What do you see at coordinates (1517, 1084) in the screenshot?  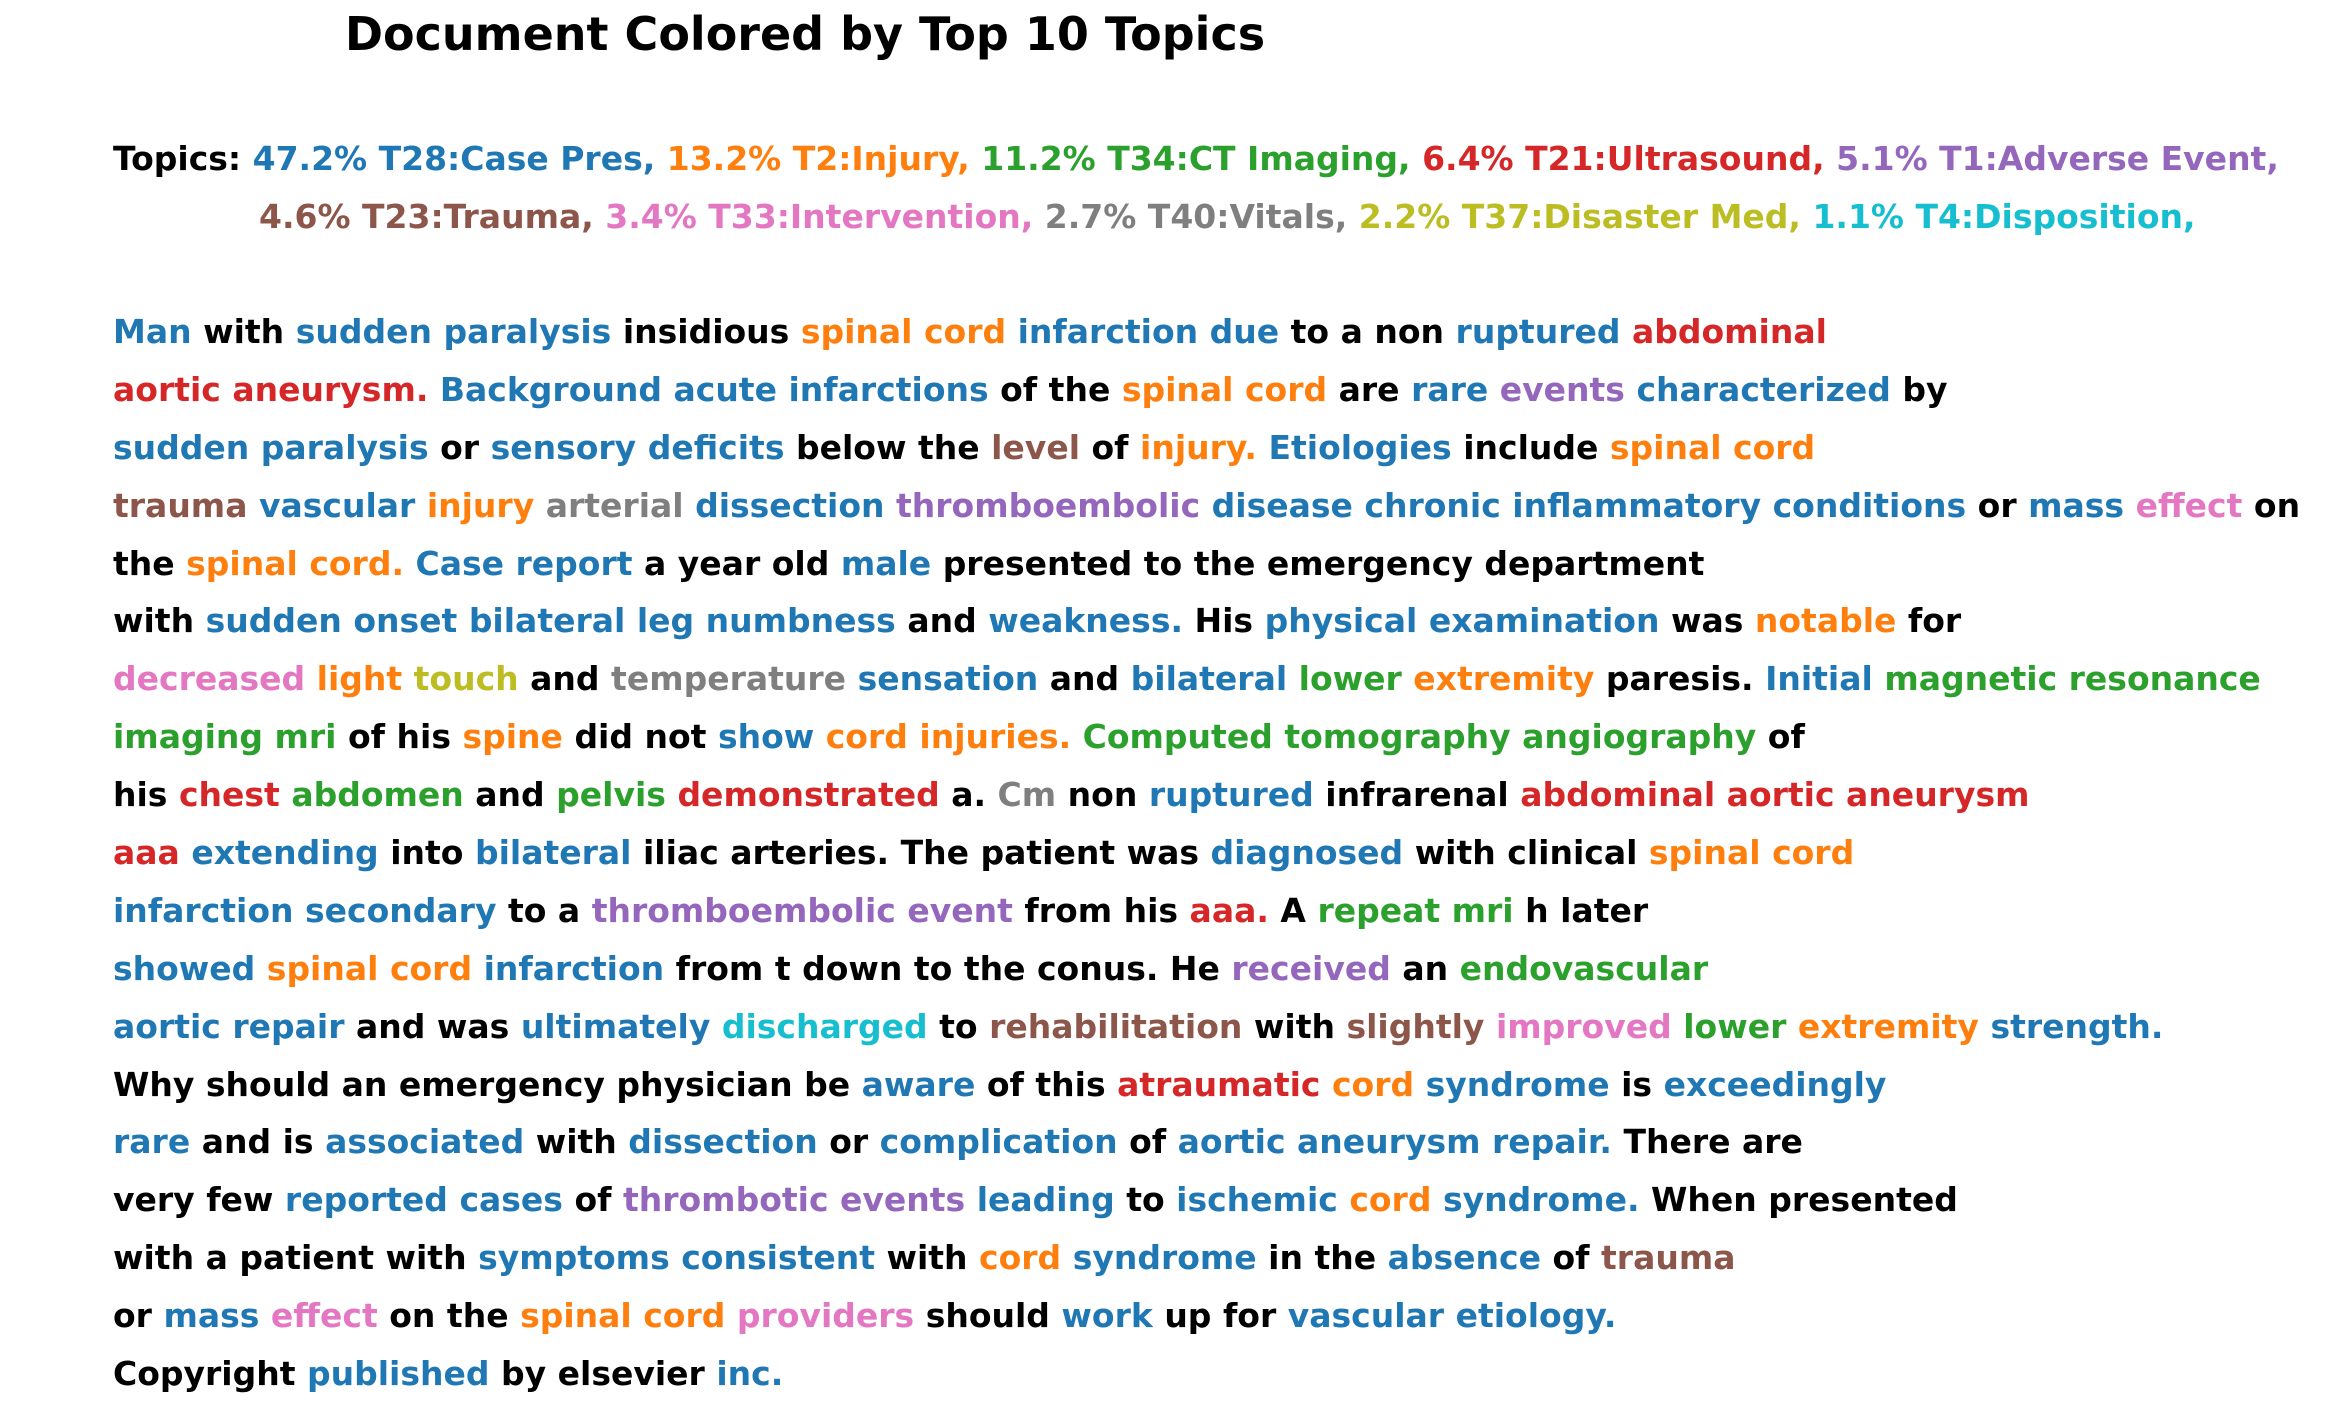 I see `document-word: syndrome` at bounding box center [1517, 1084].